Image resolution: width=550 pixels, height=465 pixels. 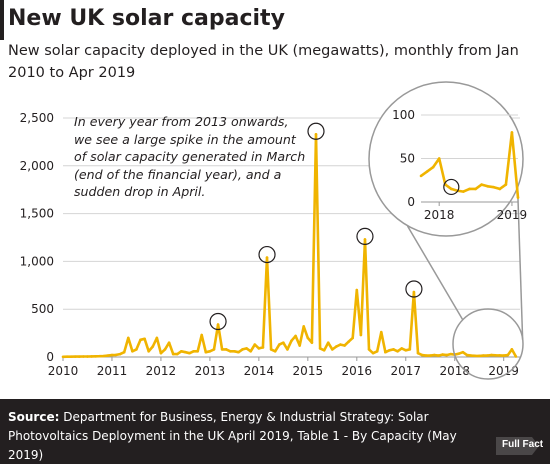 I want to click on zoom-y-tick-label: 100, so click(x=403, y=115).